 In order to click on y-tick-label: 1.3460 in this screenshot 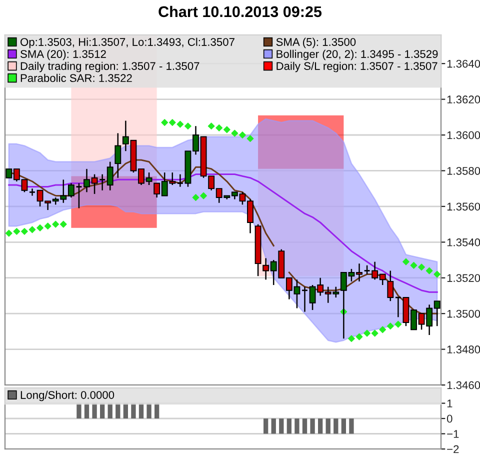, I will do `click(463, 385)`.